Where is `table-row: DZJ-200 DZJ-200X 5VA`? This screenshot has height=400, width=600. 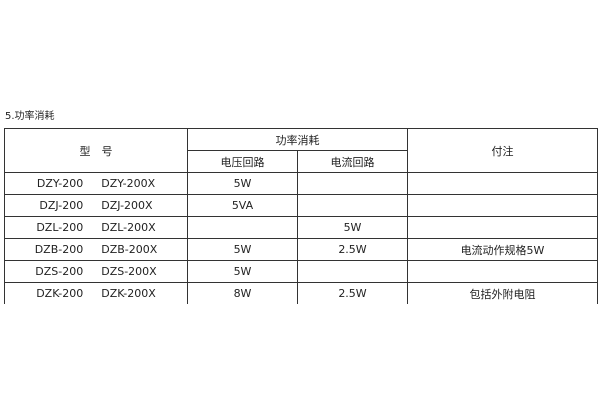 table-row: DZJ-200 DZJ-200X 5VA is located at coordinates (301, 205).